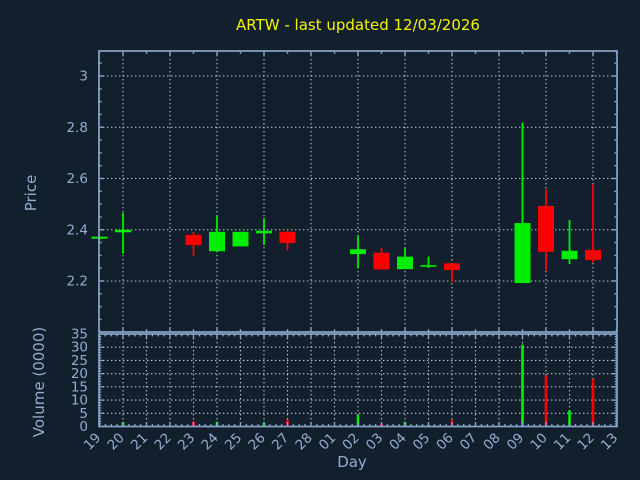 The image size is (640, 480). Describe the element at coordinates (358, 25) in the screenshot. I see `chart-title: ARTW - last updated 12/03/2026` at that location.